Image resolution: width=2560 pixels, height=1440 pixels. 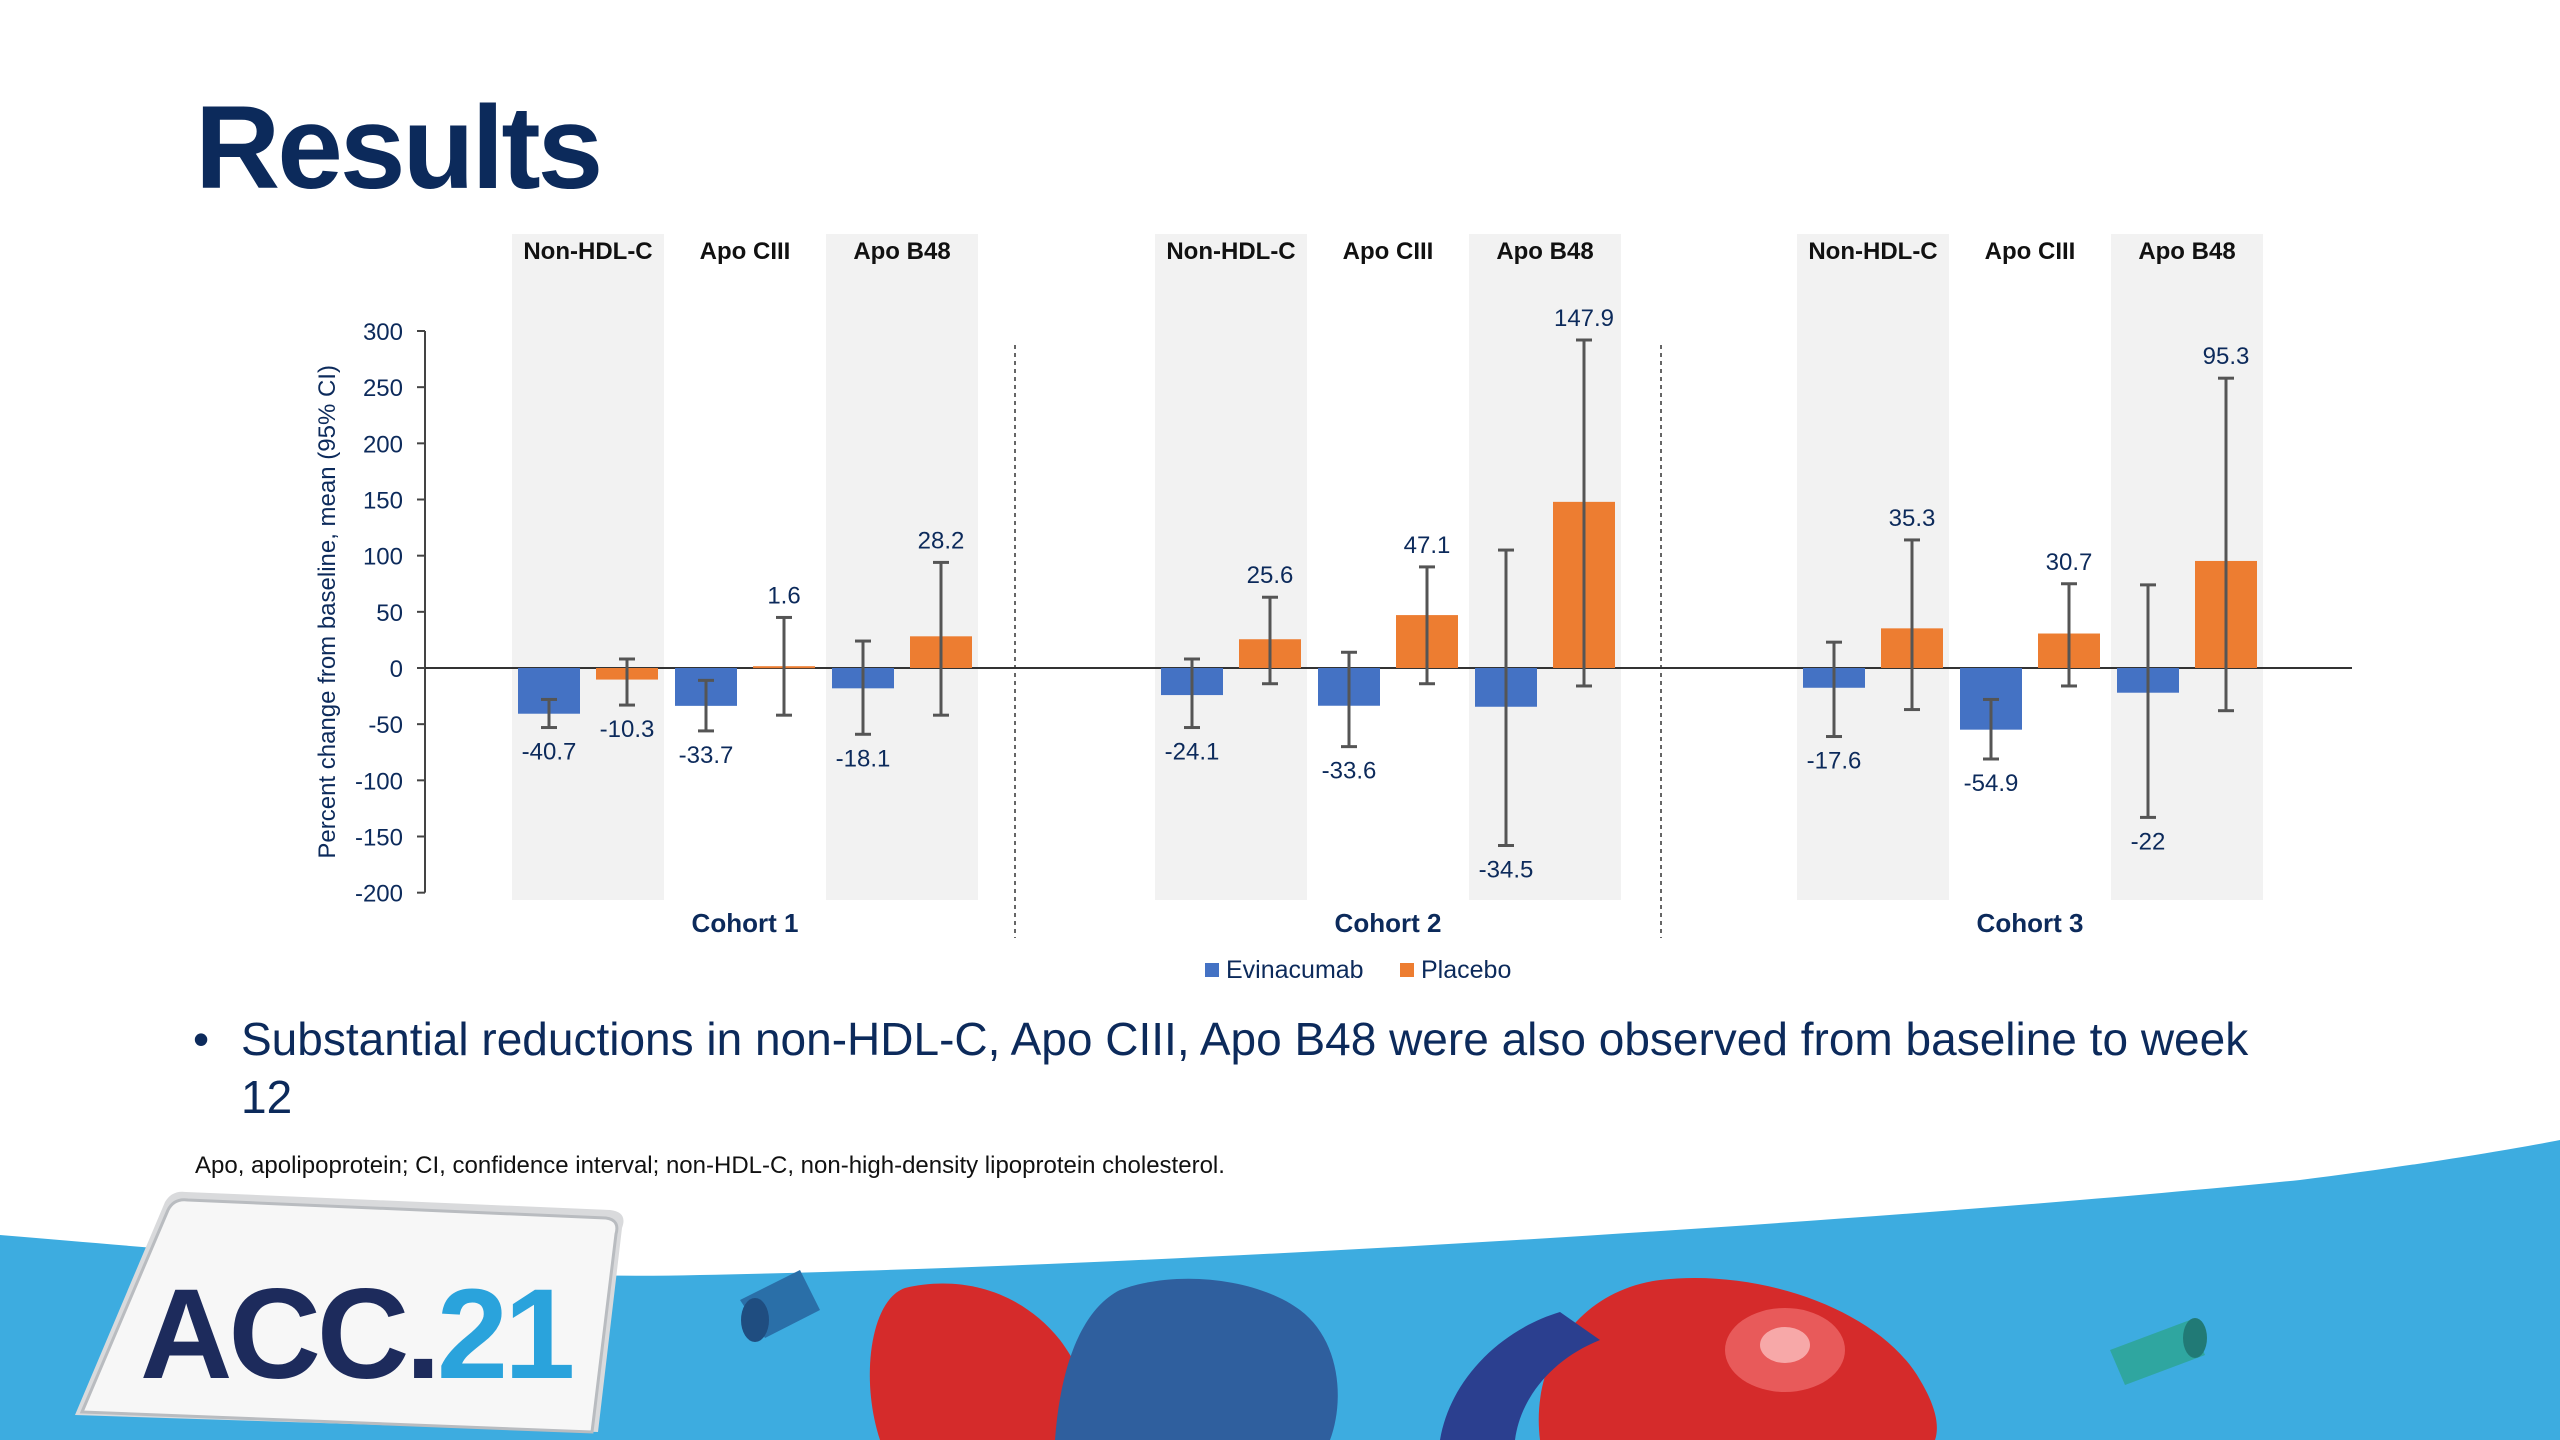 I want to click on y-tick-label: 200, so click(x=383, y=444).